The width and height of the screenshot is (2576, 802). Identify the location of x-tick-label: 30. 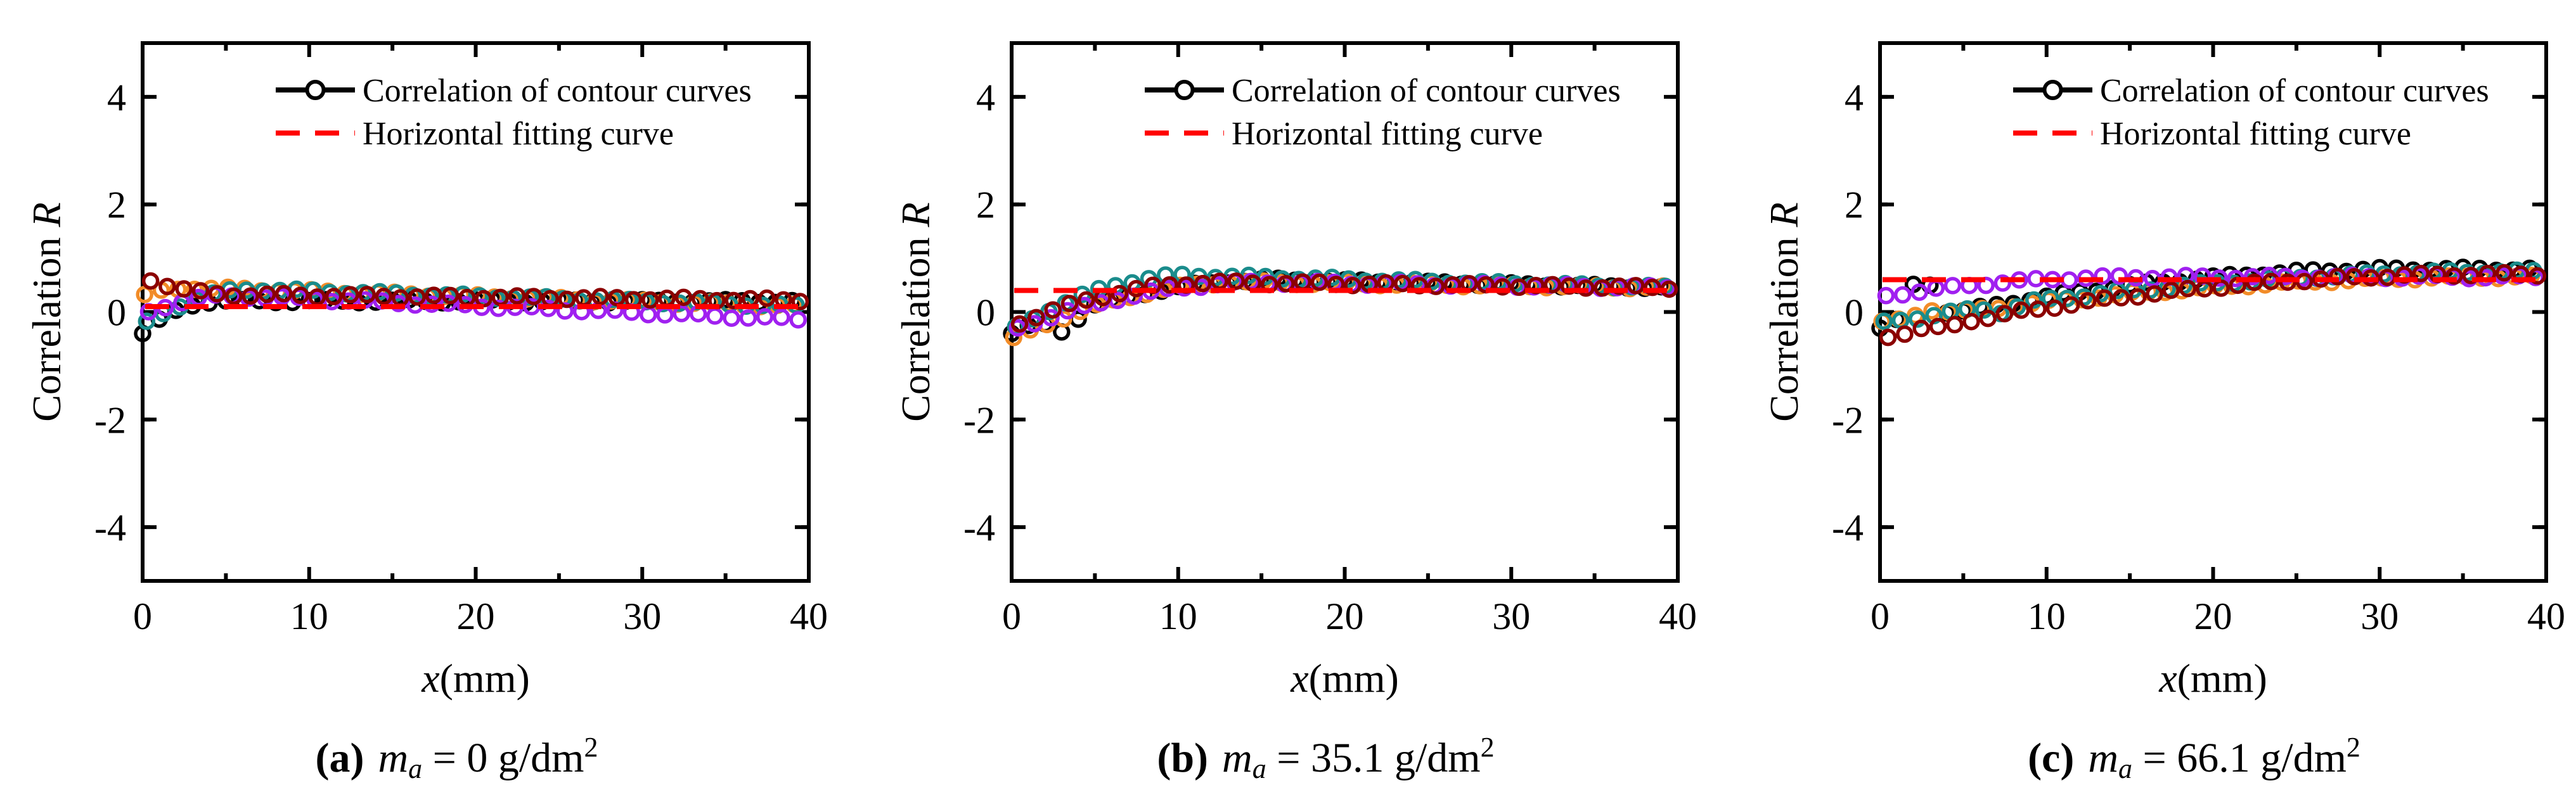
(642, 616).